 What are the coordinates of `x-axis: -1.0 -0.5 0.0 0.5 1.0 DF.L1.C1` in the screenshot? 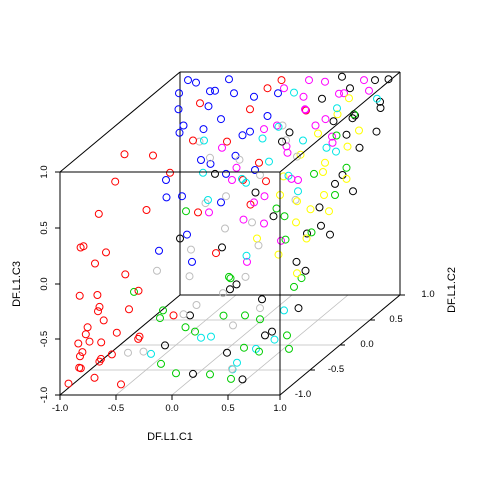 It's located at (169, 418).